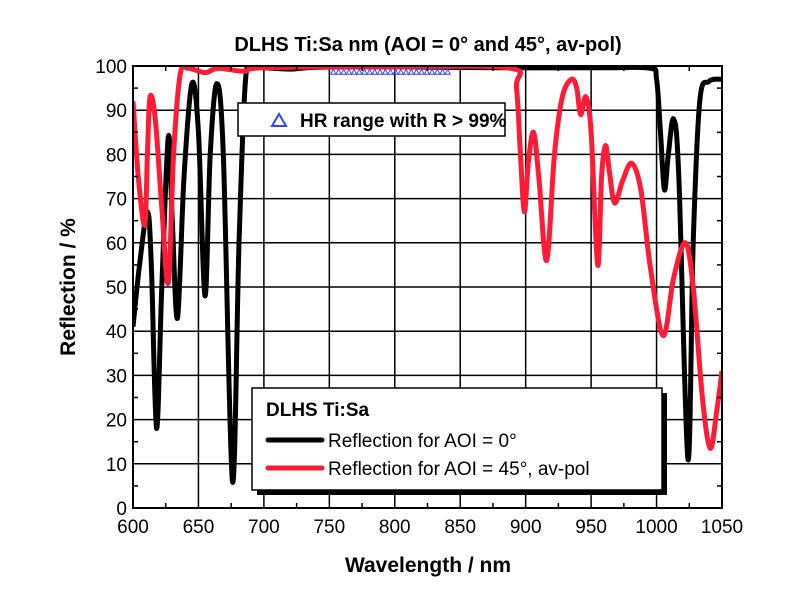 Image resolution: width=800 pixels, height=600 pixels. Describe the element at coordinates (591, 527) in the screenshot. I see `x-tick-label: 950` at that location.